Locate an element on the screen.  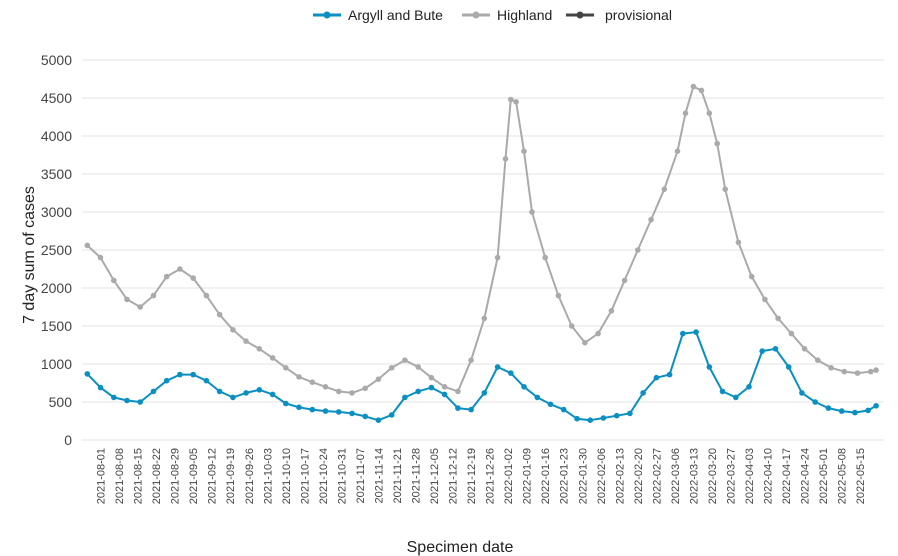
x-tick-label: 2022-01-23 is located at coordinates (565, 476).